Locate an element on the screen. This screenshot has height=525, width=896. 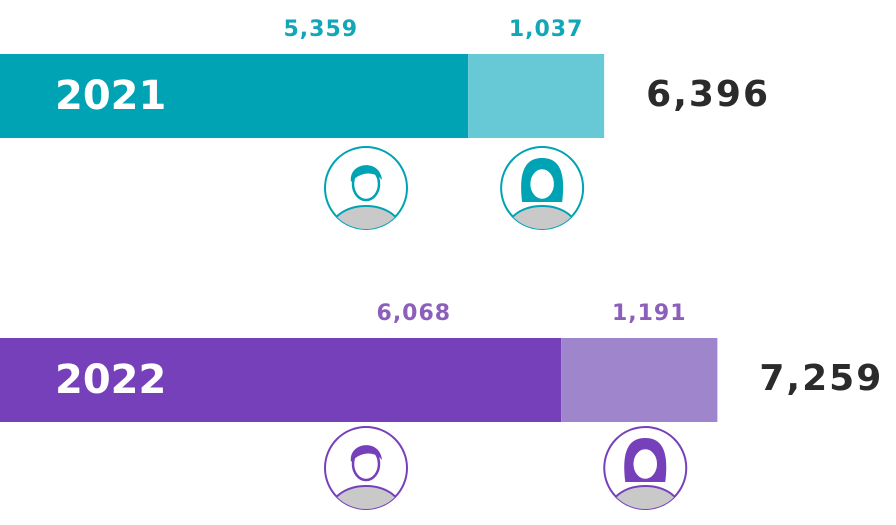
segment-label: 6,068 is located at coordinates (414, 313).